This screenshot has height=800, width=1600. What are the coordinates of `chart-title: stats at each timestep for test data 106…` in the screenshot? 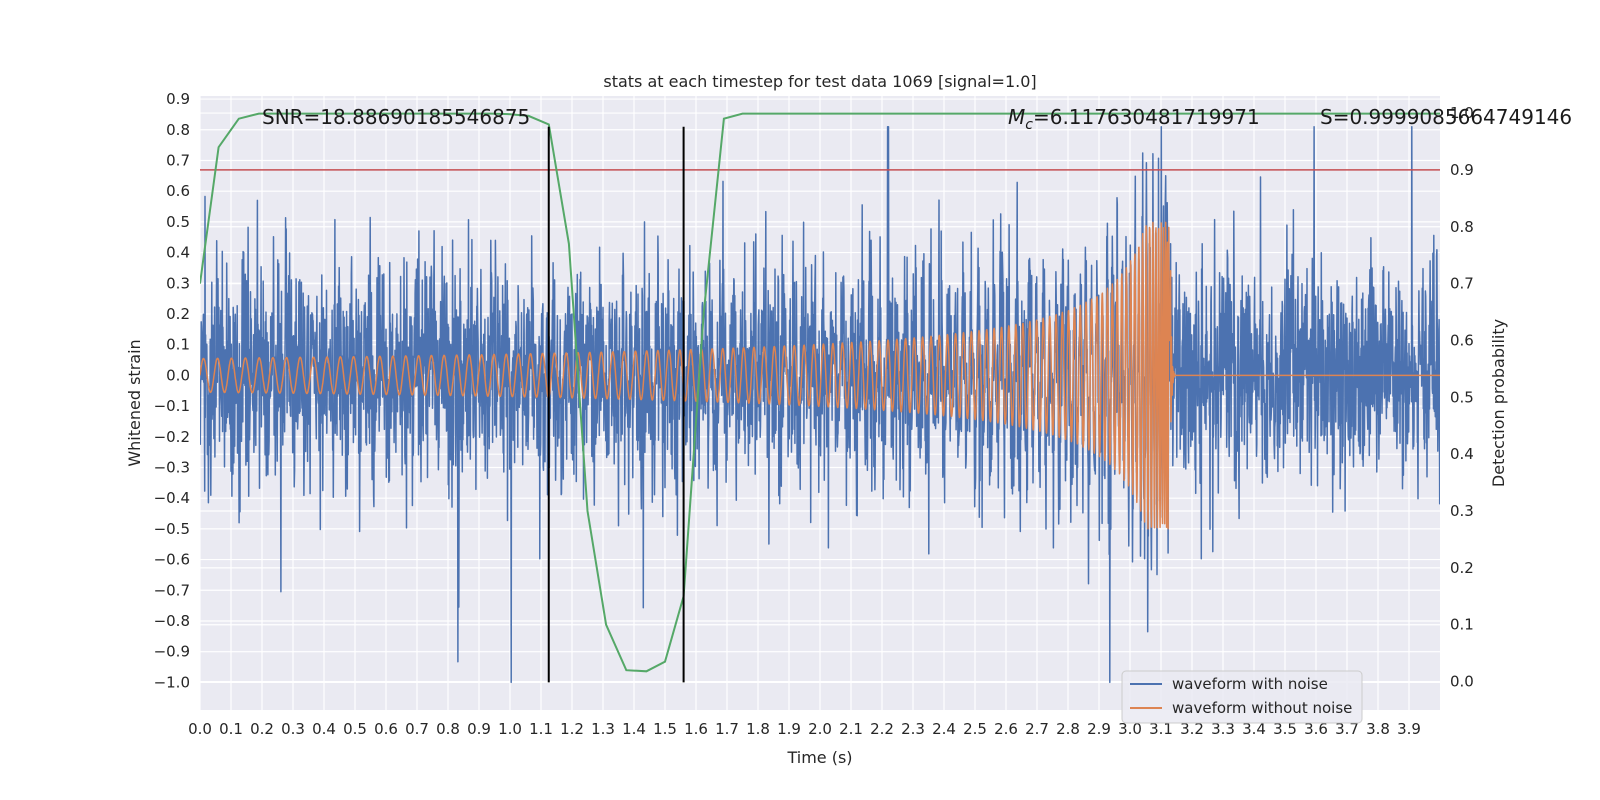 It's located at (819, 81).